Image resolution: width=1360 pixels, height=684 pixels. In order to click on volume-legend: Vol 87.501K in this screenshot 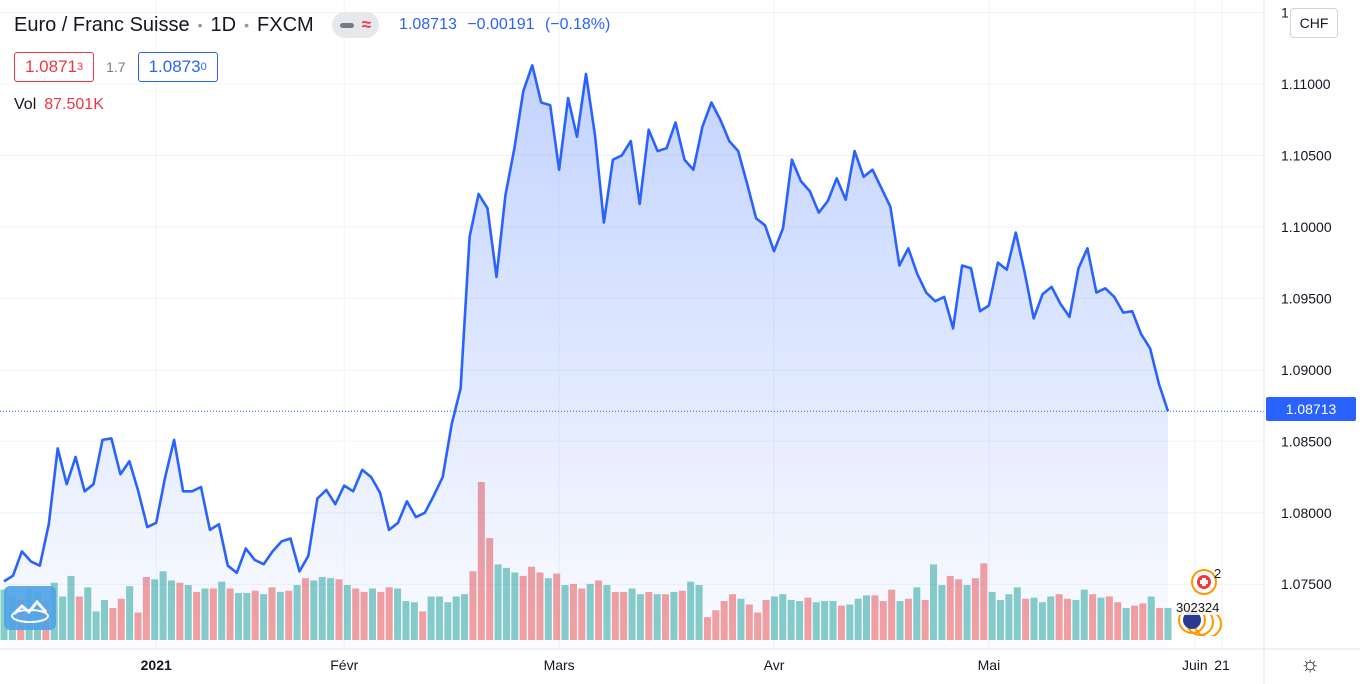, I will do `click(315, 105)`.